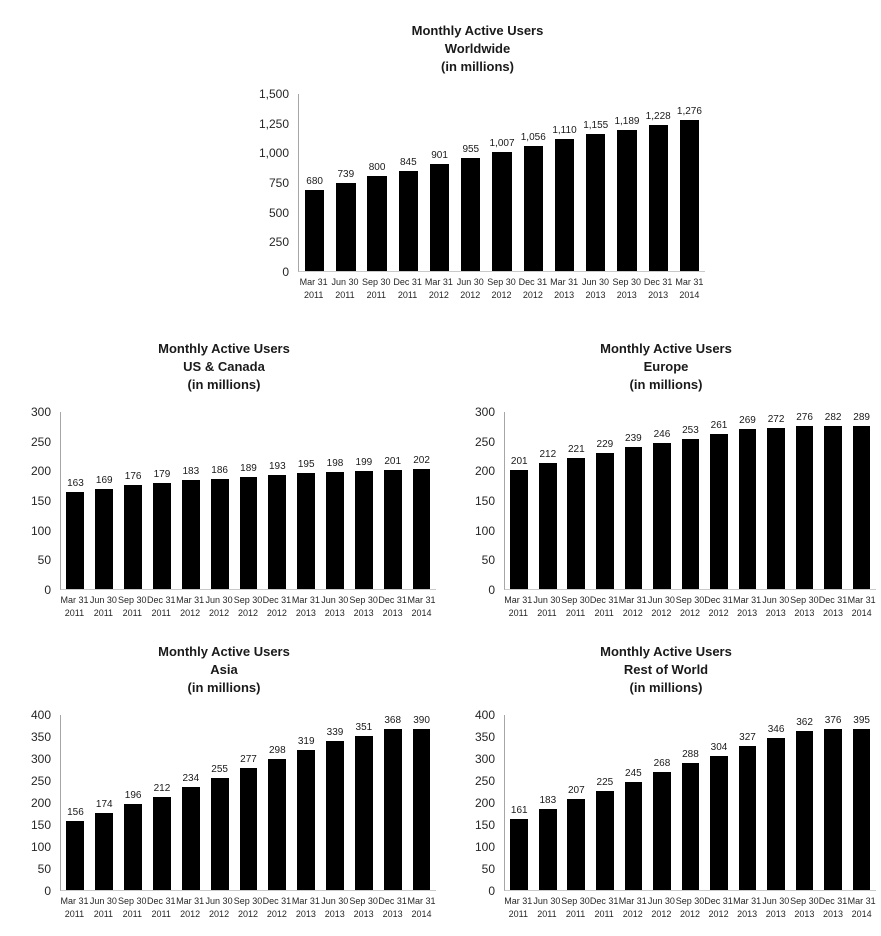 The width and height of the screenshot is (881, 936). I want to click on x-axis-label: Dec 31 2011, so click(407, 288).